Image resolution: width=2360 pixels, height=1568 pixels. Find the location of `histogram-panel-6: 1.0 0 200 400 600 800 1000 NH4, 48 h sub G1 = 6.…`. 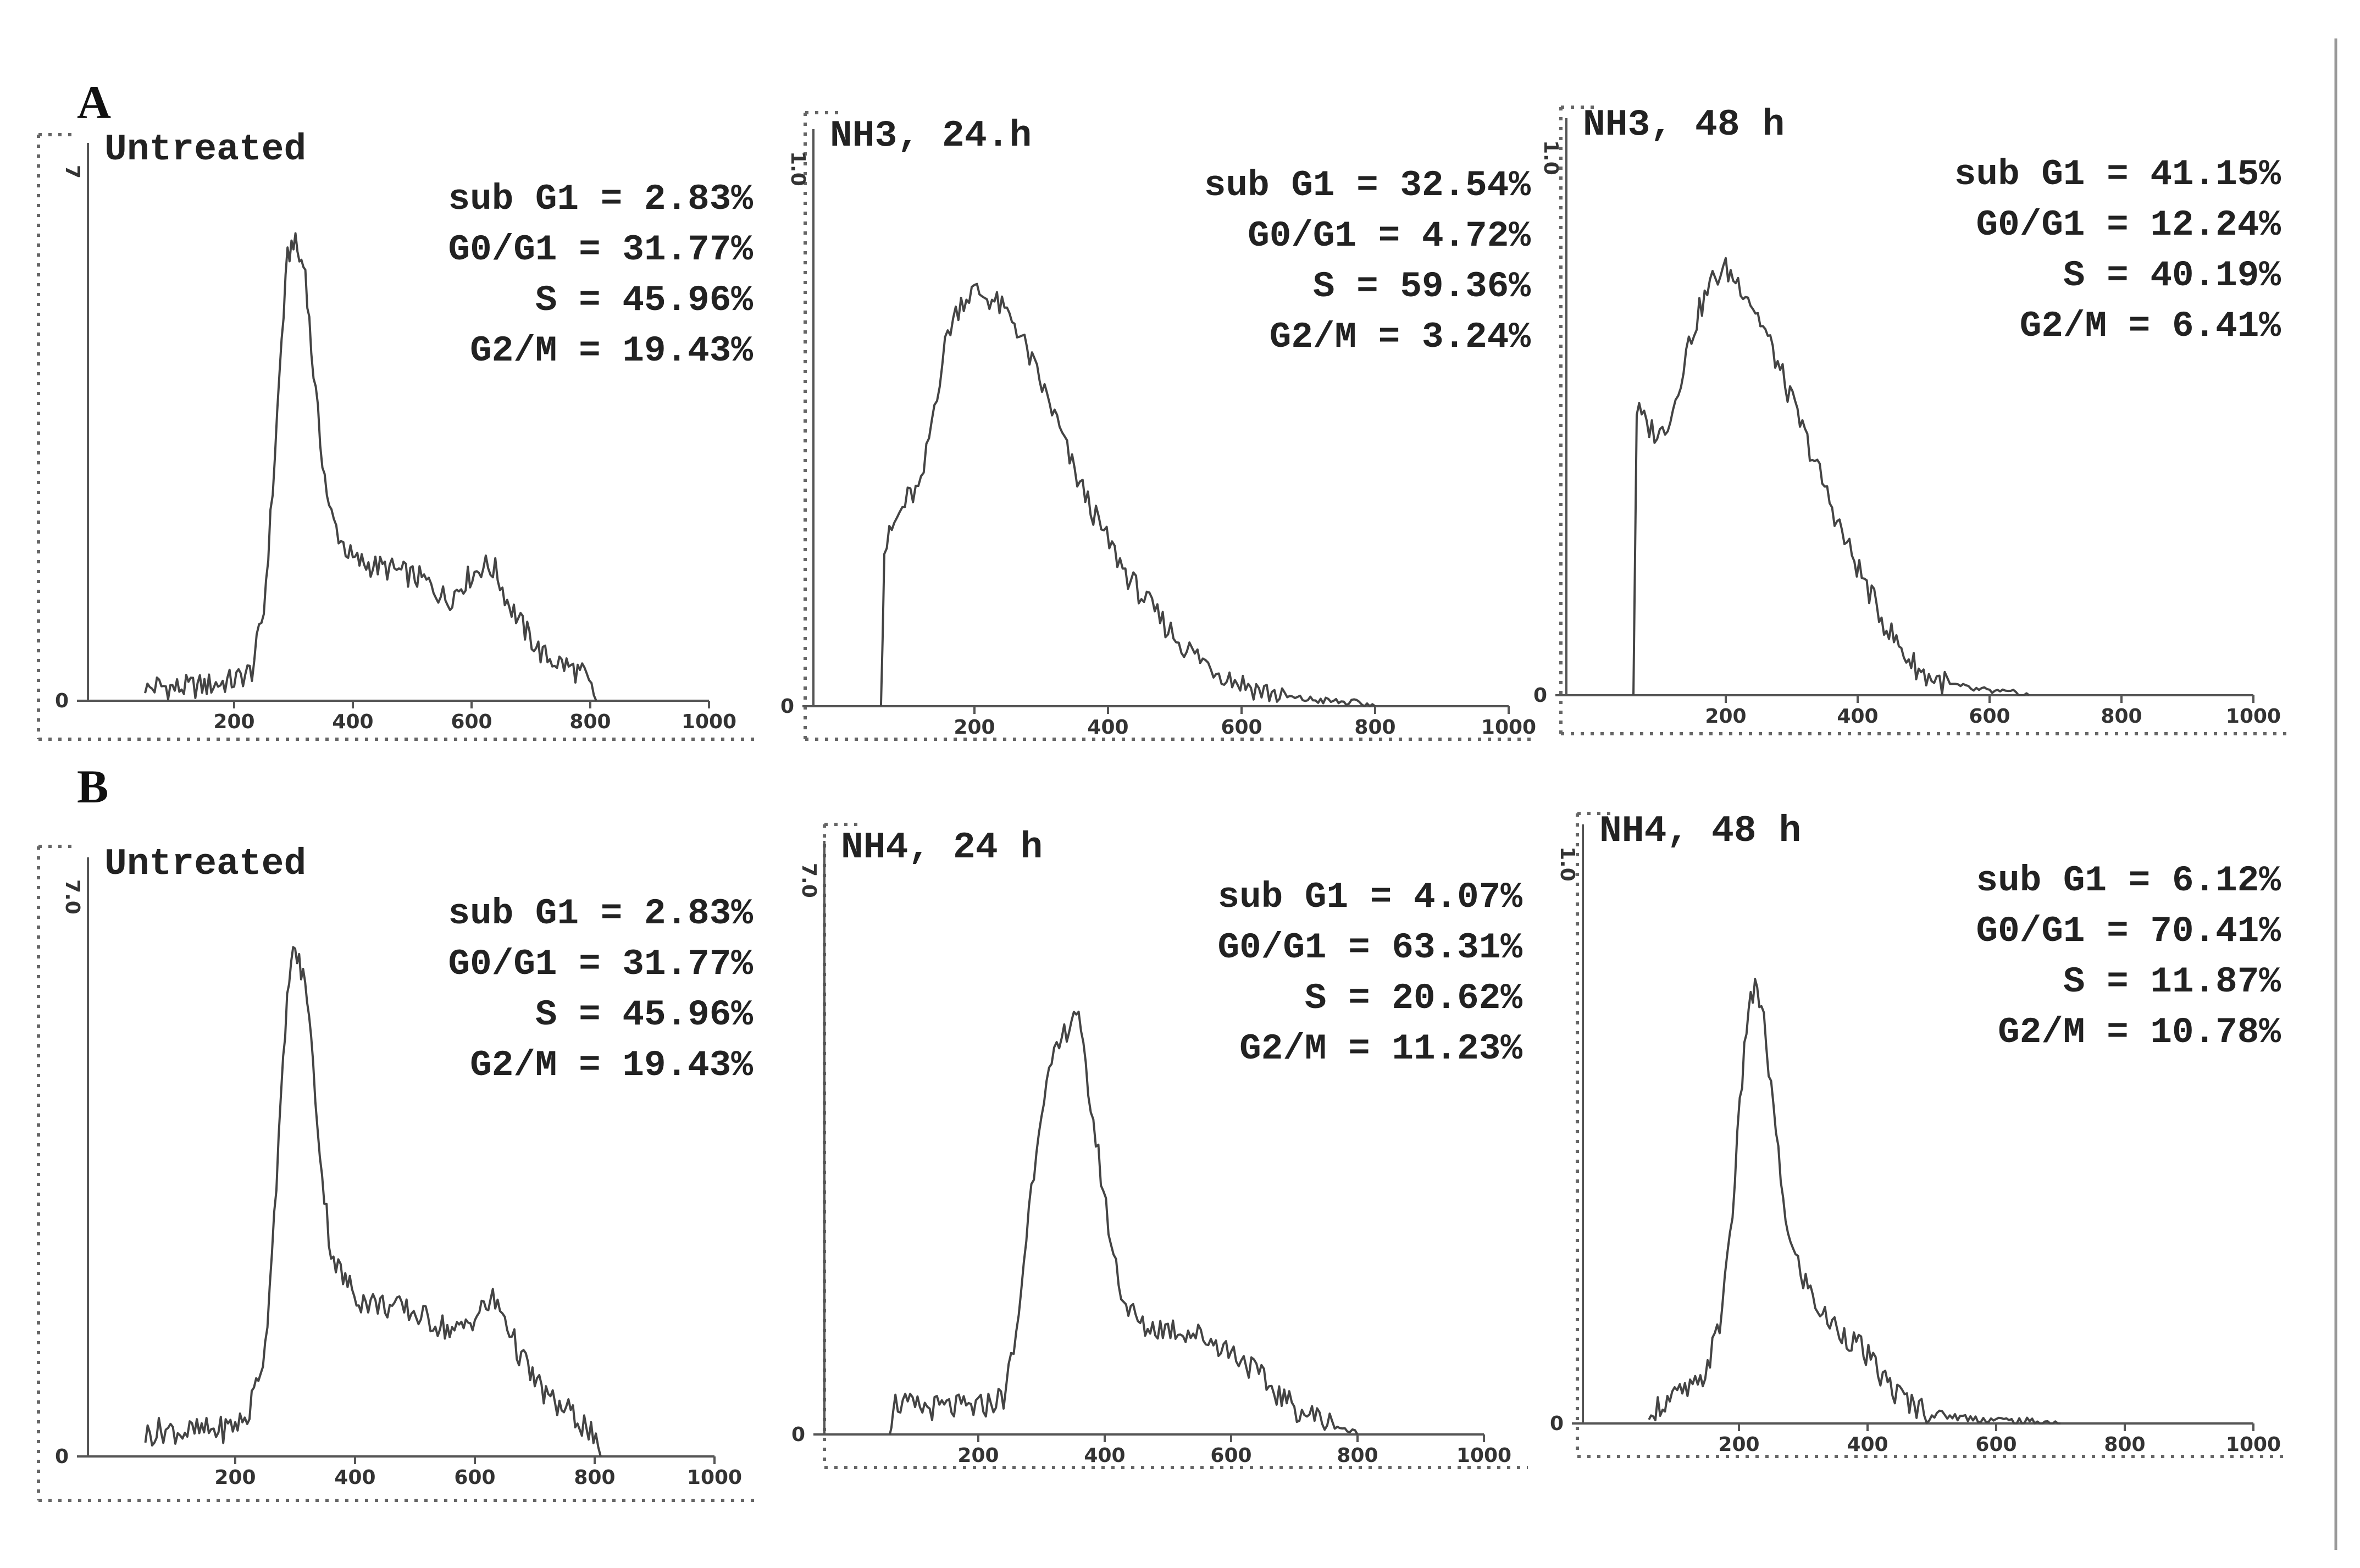

histogram-panel-6: 1.0 0 200 400 600 800 1000 NH4, 48 h sub G1 = 6.… is located at coordinates (1918, 1134).